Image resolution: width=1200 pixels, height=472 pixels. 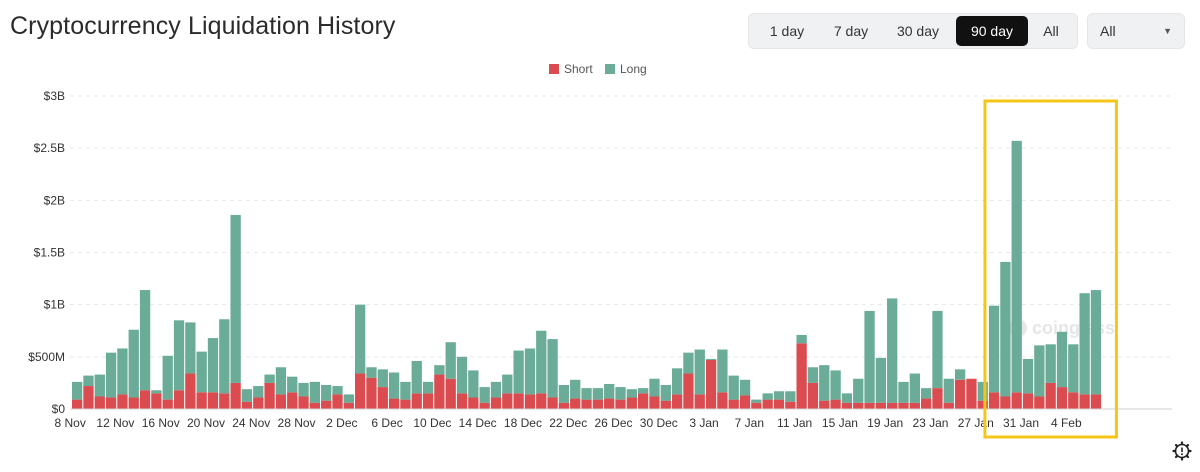 I want to click on range-30-day-button: 30 day, so click(x=918, y=31).